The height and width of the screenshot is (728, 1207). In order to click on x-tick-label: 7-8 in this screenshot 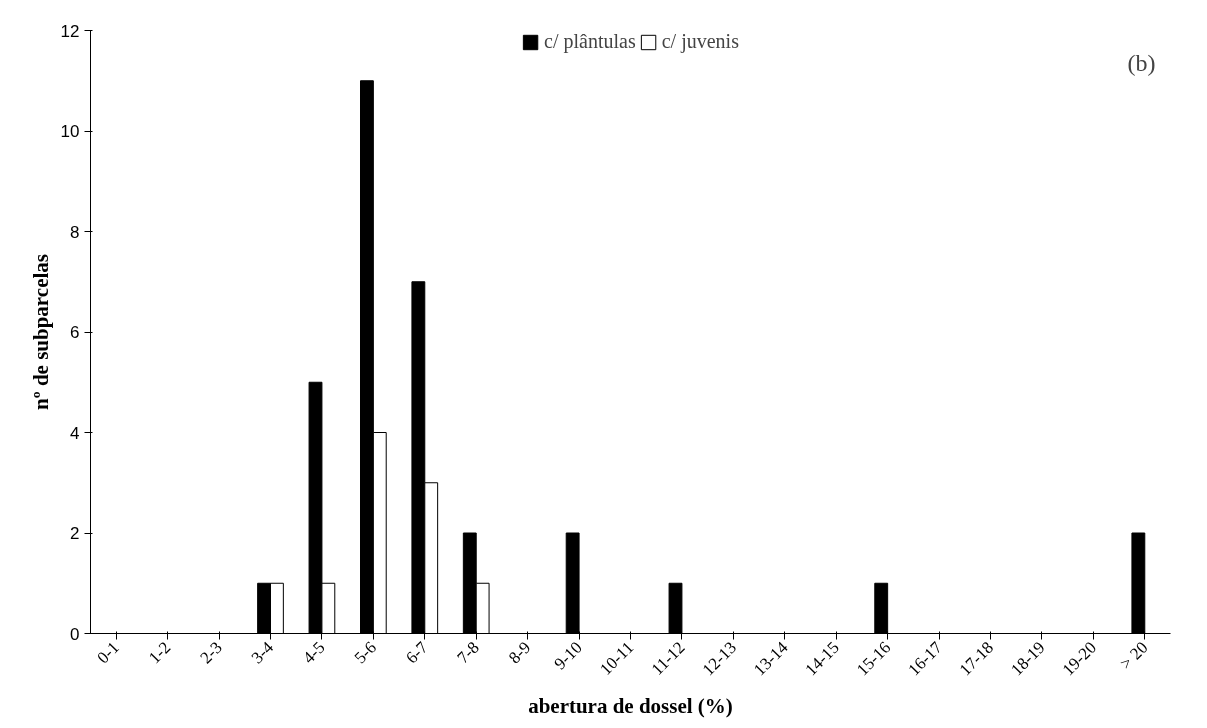, I will do `click(468, 652)`.